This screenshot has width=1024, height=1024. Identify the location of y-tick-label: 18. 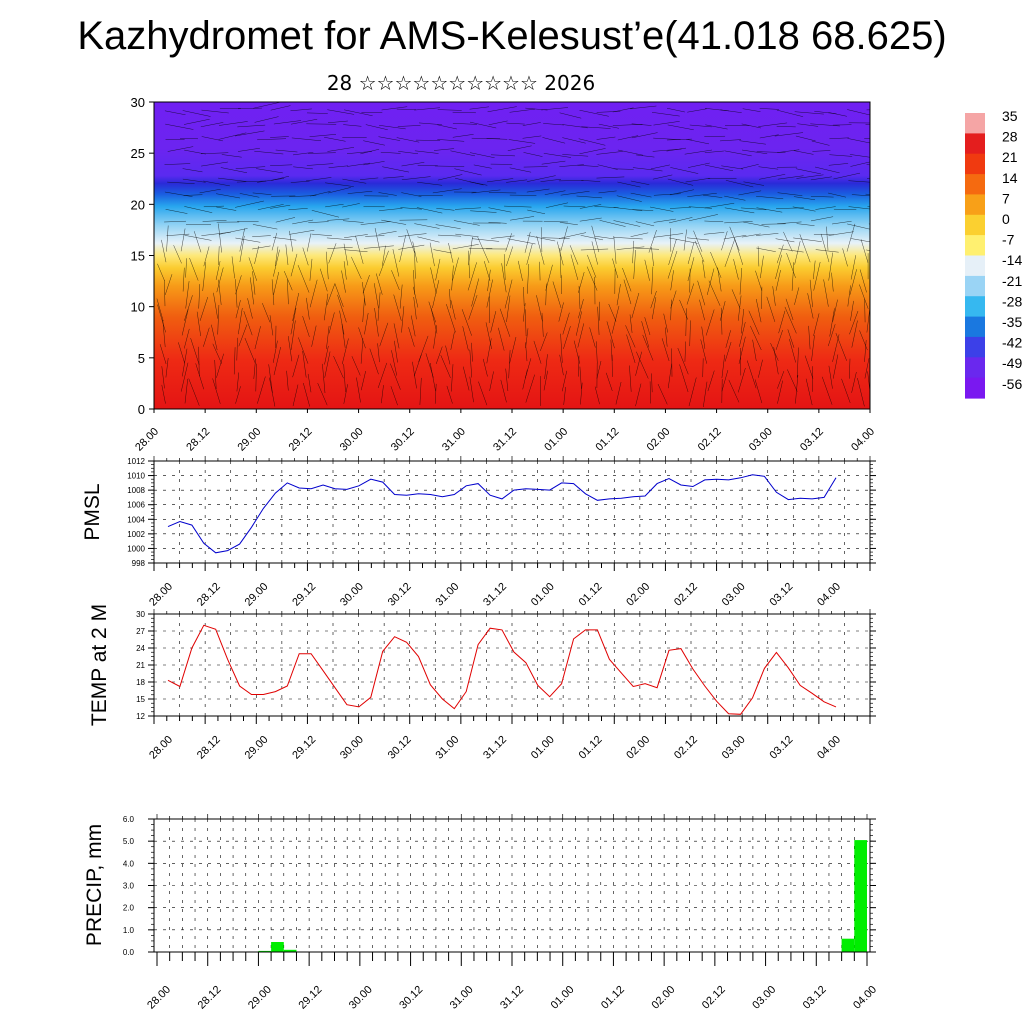
(140, 682).